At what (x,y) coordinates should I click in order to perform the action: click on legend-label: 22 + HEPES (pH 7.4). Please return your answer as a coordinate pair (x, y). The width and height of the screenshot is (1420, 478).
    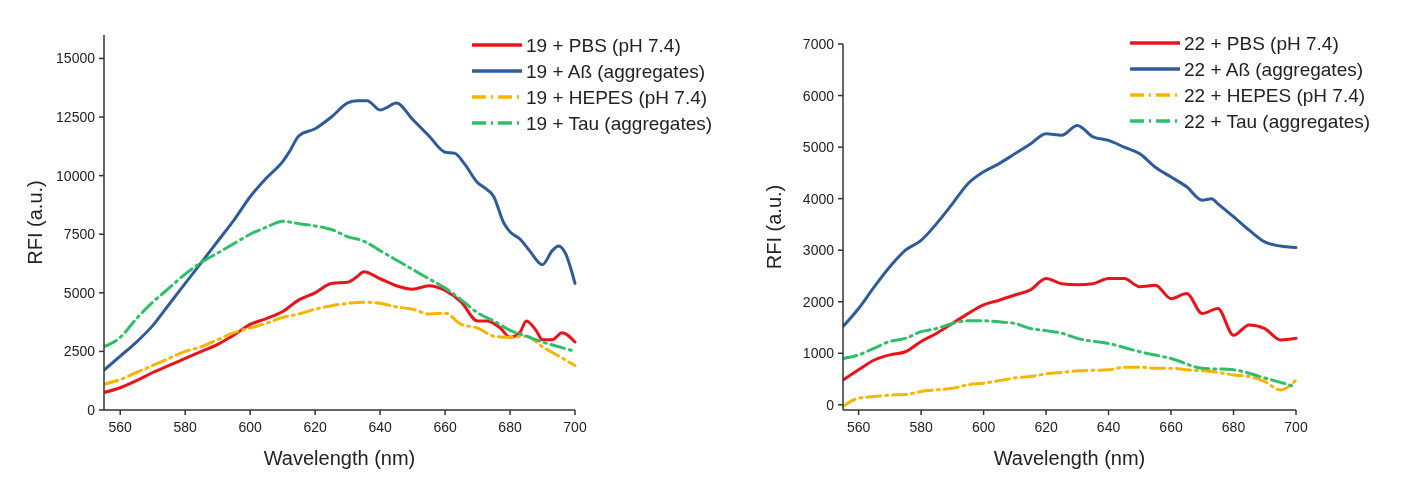
    Looking at the image, I should click on (1275, 95).